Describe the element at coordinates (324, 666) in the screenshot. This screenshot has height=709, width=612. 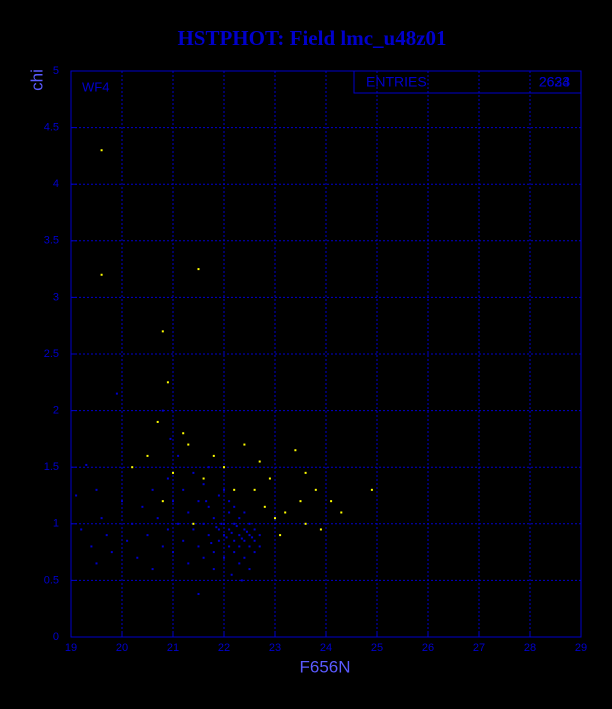
I see `x-axis-label: F656N` at that location.